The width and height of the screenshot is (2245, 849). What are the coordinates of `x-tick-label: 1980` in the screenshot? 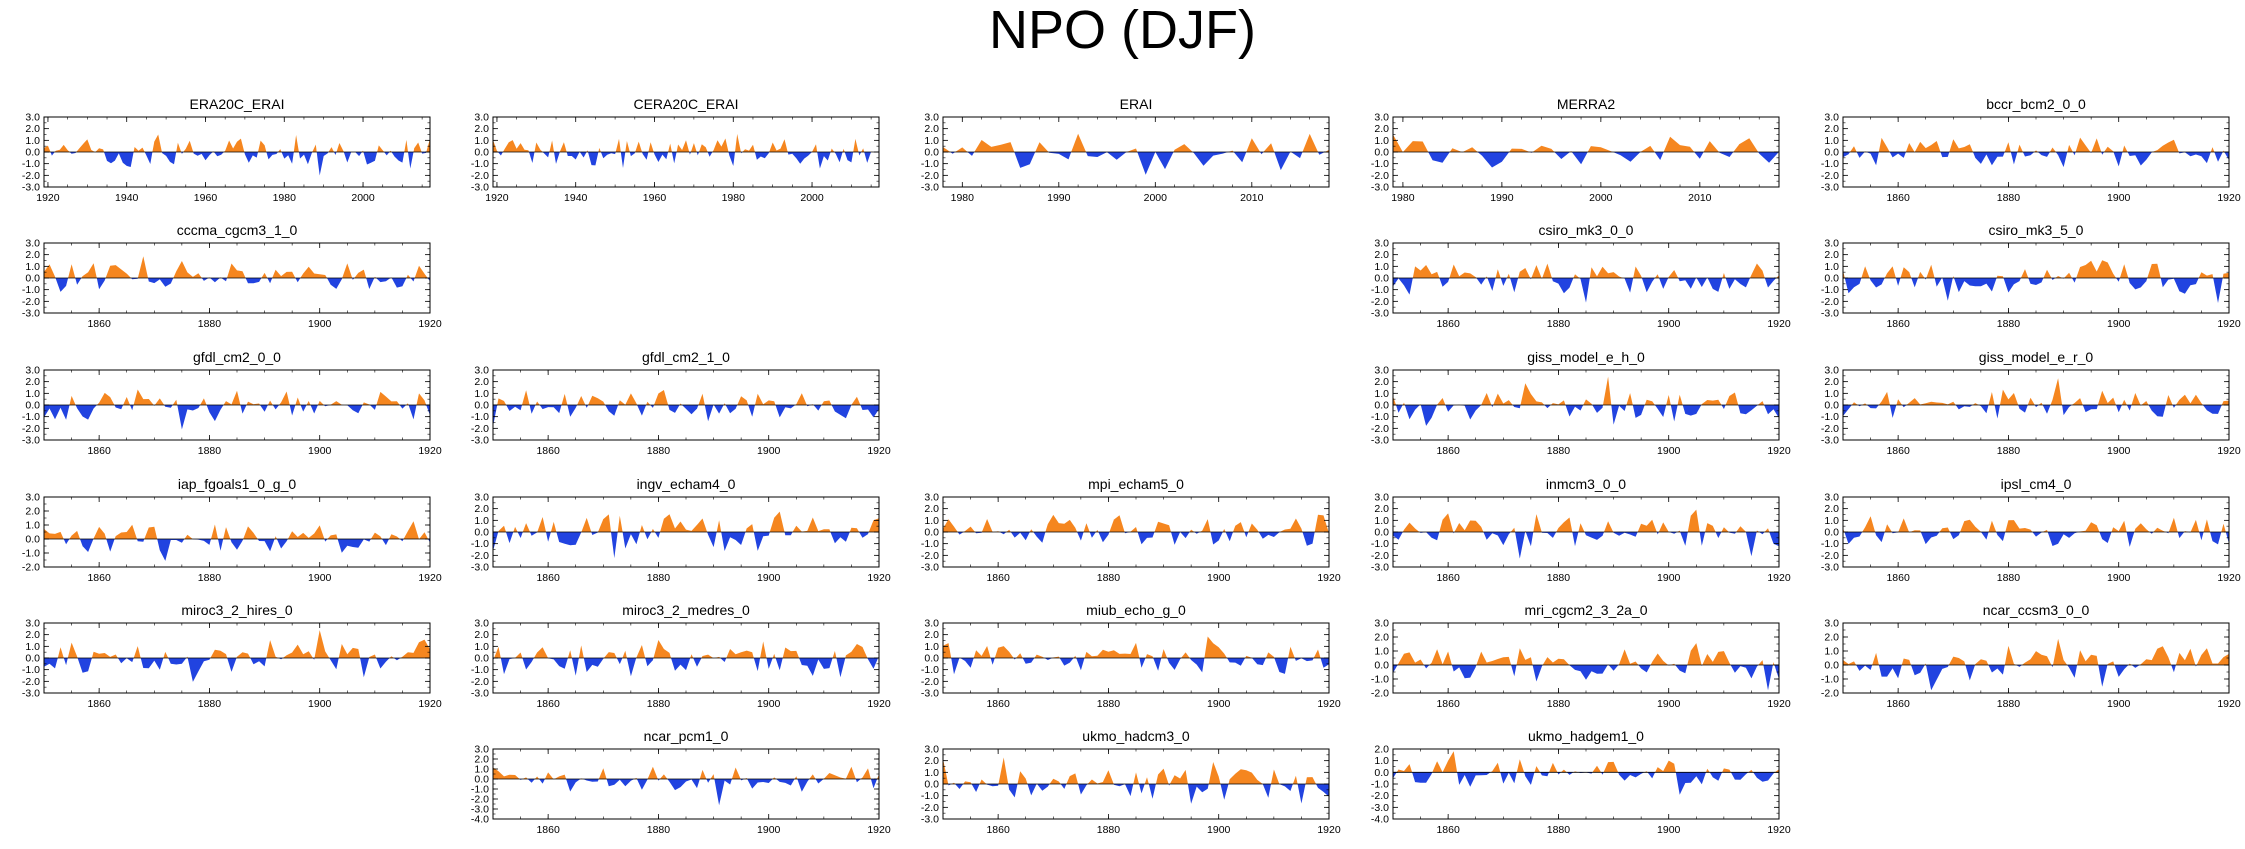 It's located at (963, 198).